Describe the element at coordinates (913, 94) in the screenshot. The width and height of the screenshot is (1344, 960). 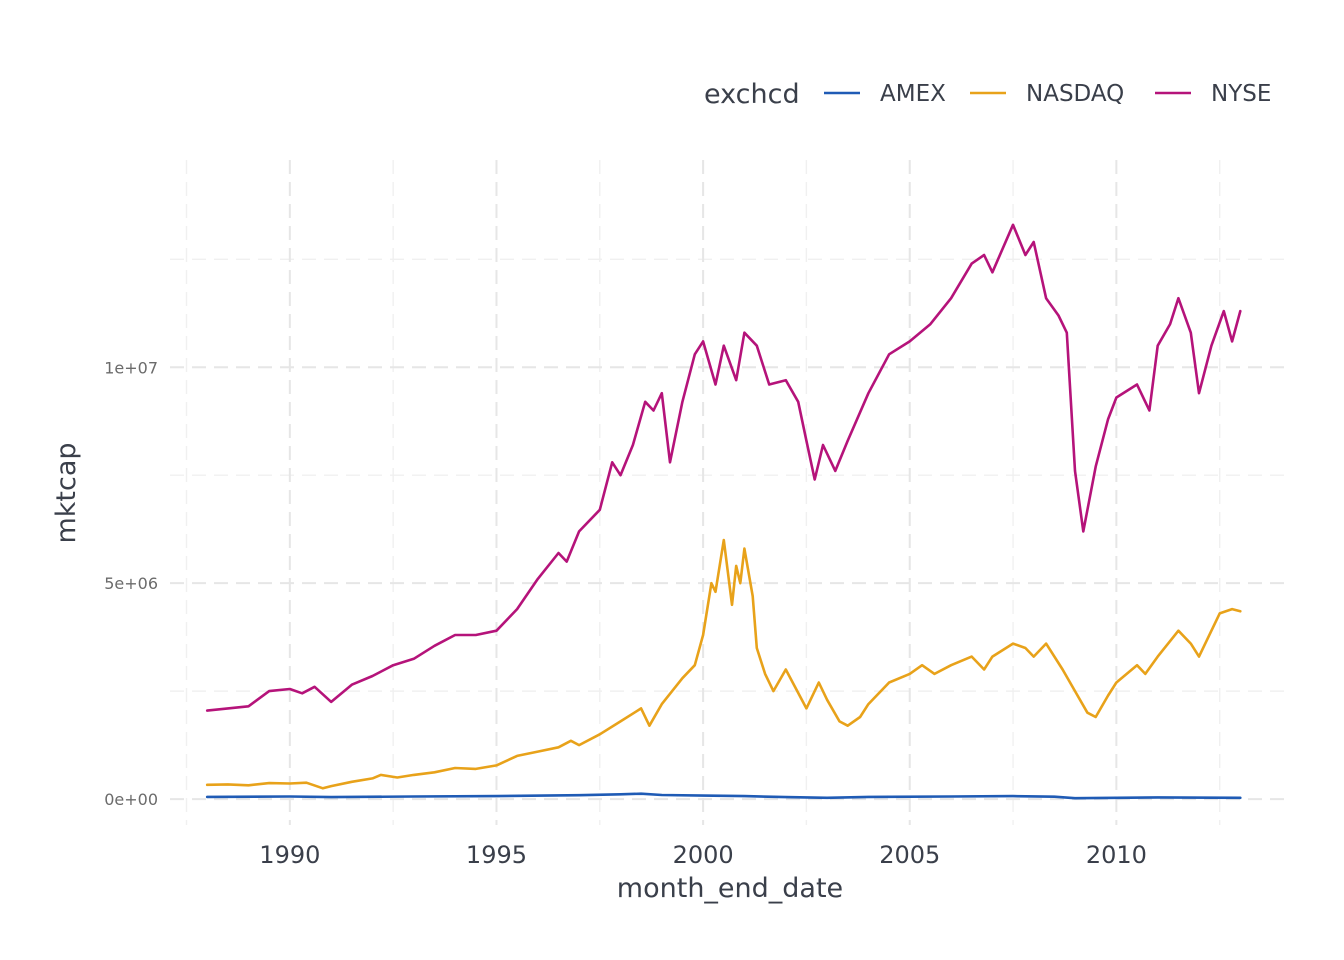
I see `legend-label-amex: AMEX` at that location.